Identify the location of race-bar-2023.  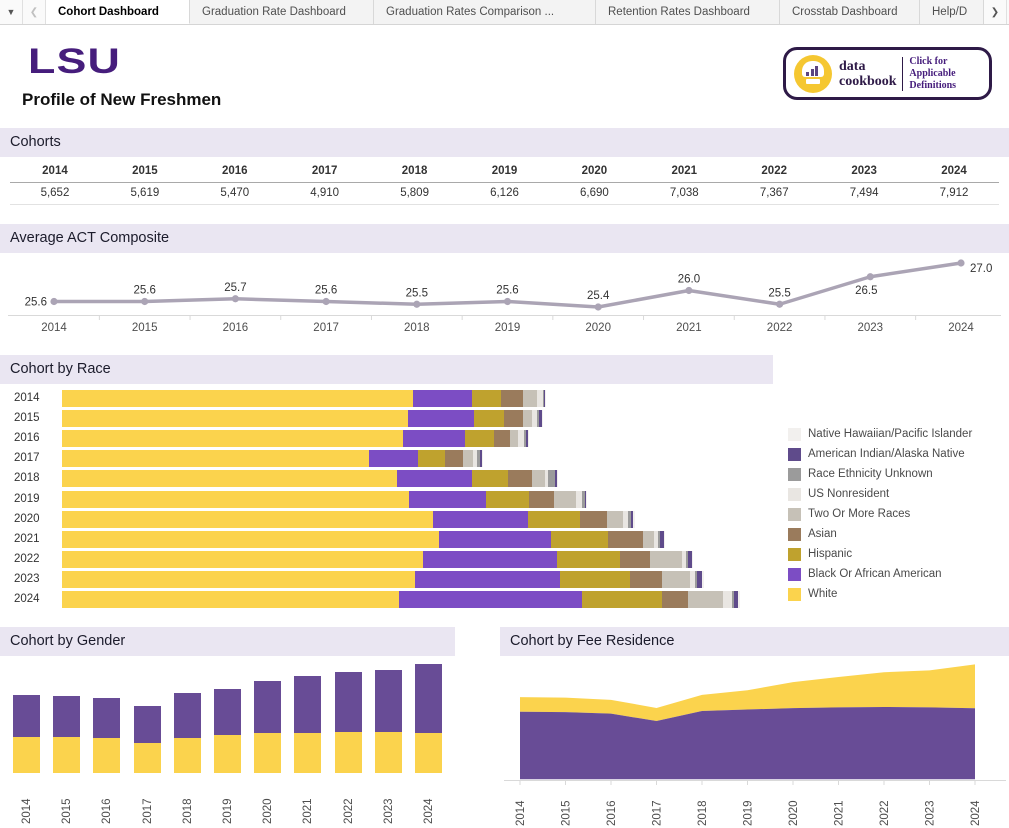
(383, 579).